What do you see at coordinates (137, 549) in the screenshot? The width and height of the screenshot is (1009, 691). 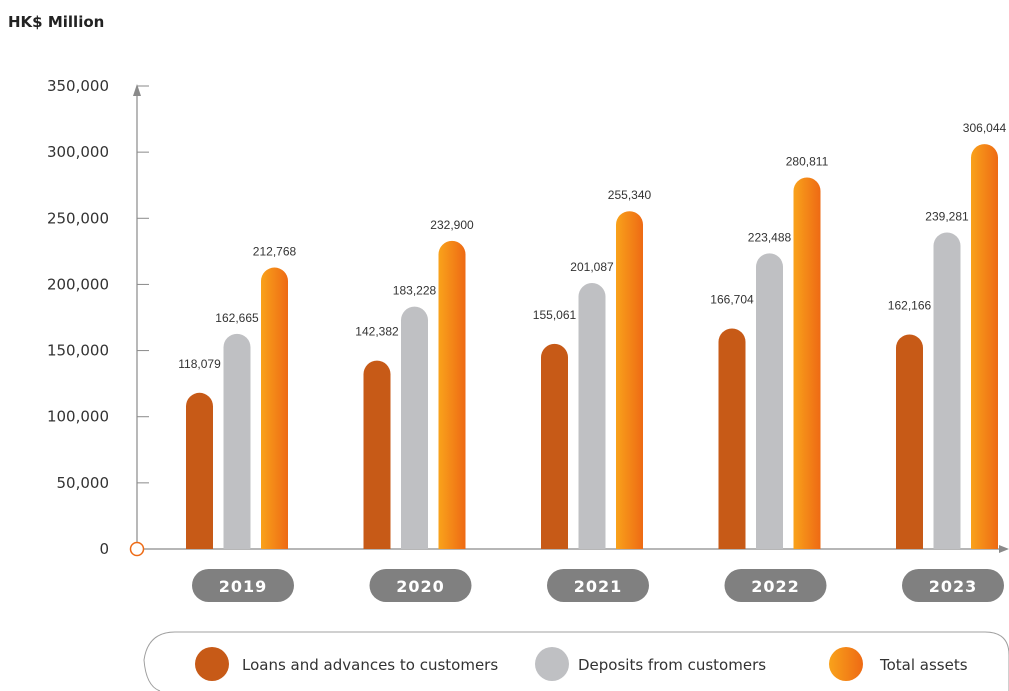 I see `origin-marker` at bounding box center [137, 549].